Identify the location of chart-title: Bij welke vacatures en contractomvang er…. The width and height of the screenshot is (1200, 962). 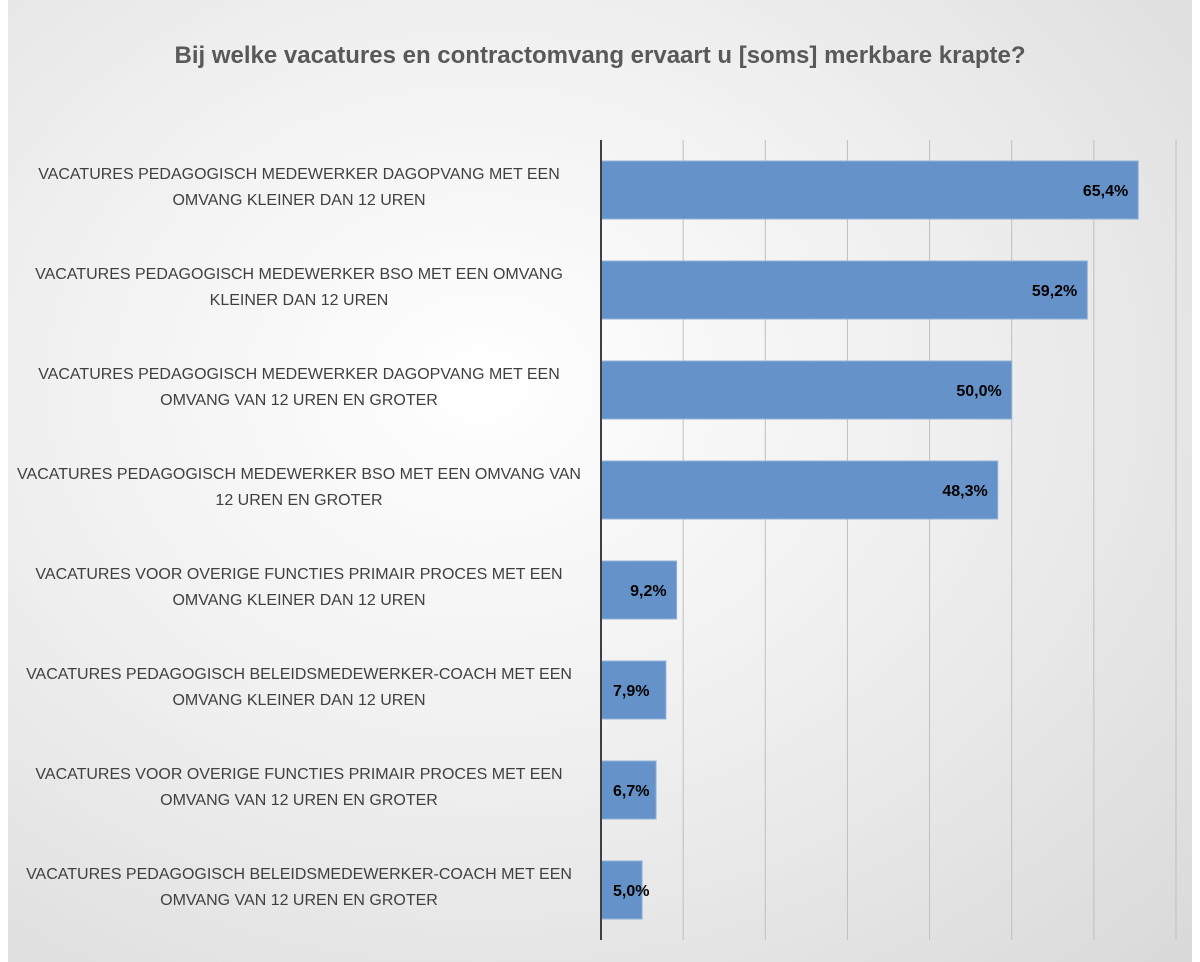
(600, 55).